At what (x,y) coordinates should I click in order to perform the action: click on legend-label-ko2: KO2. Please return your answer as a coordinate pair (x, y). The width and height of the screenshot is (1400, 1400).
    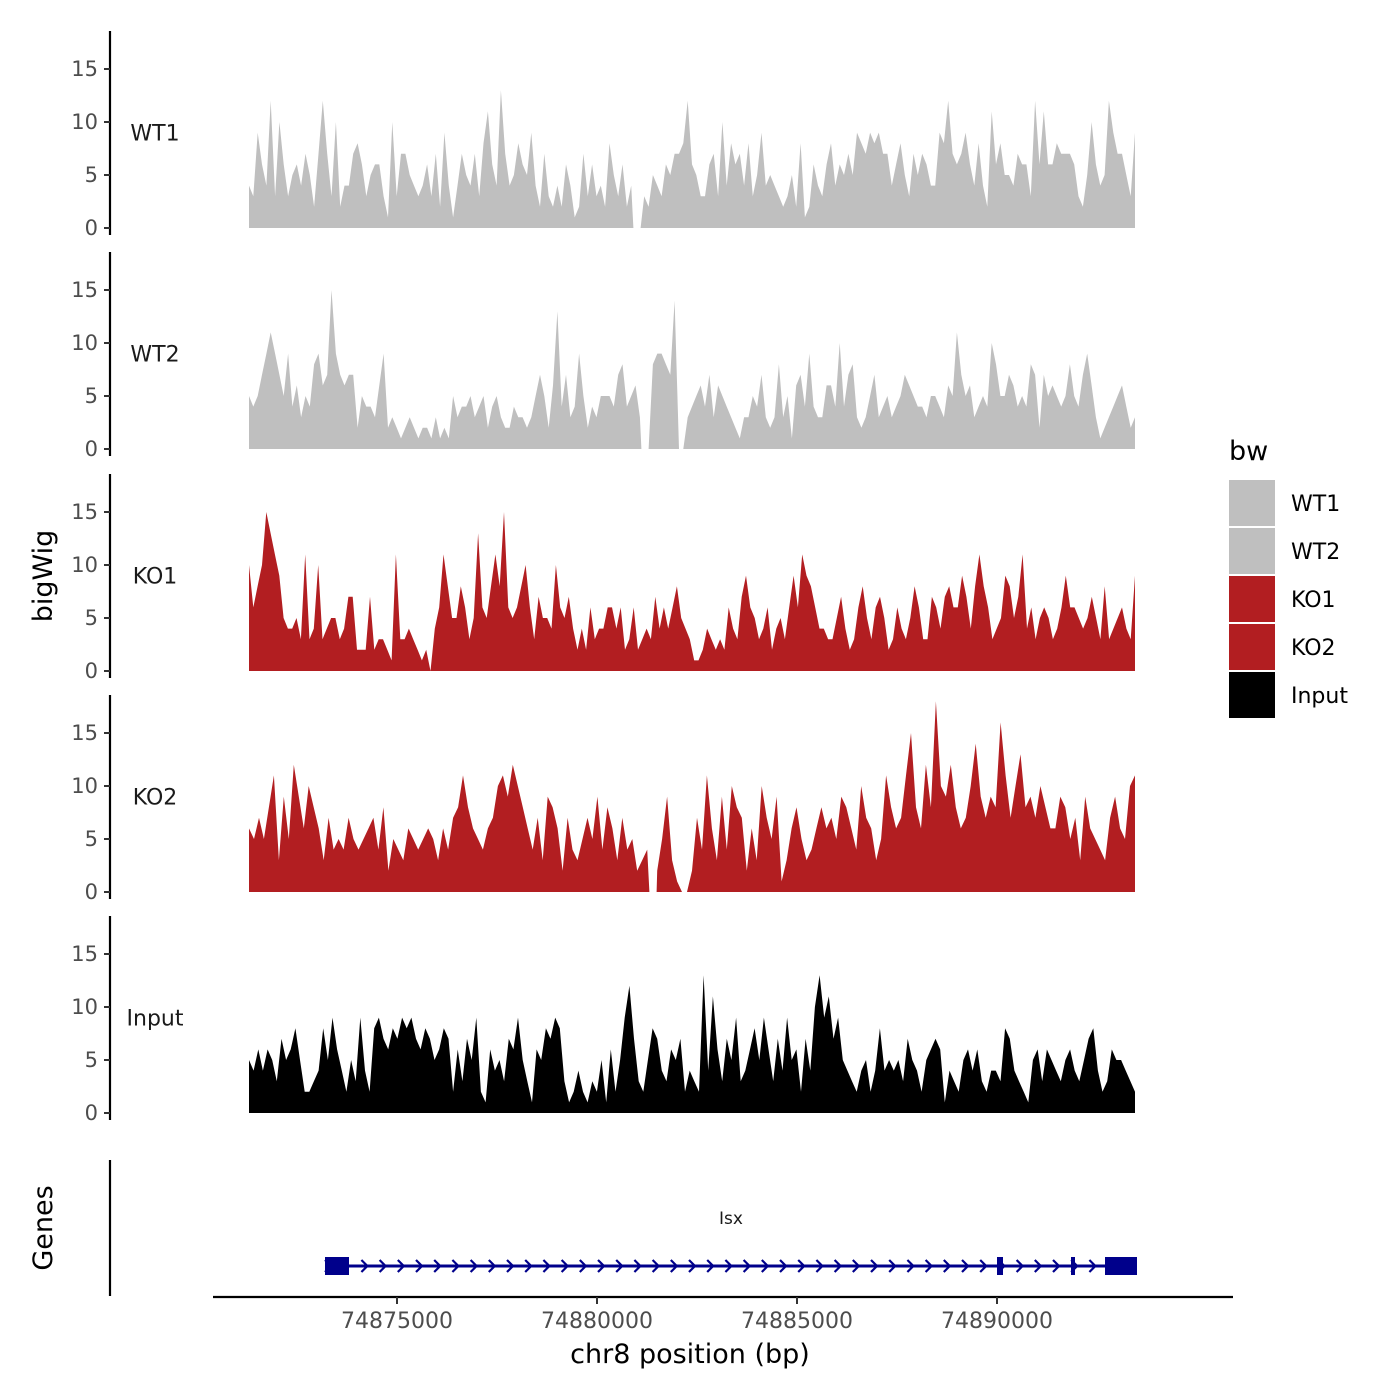
    Looking at the image, I should click on (1313, 648).